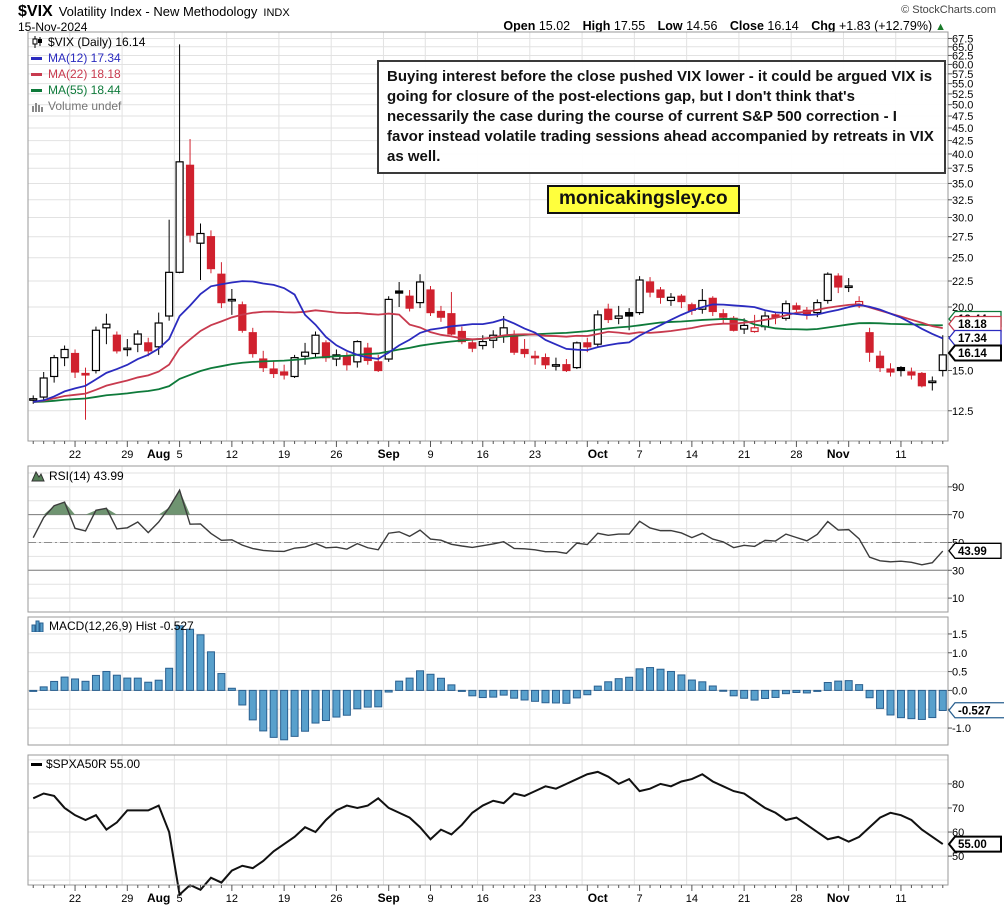 The width and height of the screenshot is (1004, 915). Describe the element at coordinates (84, 90) in the screenshot. I see `ma55-legend-label: MA(55) 18.44` at that location.